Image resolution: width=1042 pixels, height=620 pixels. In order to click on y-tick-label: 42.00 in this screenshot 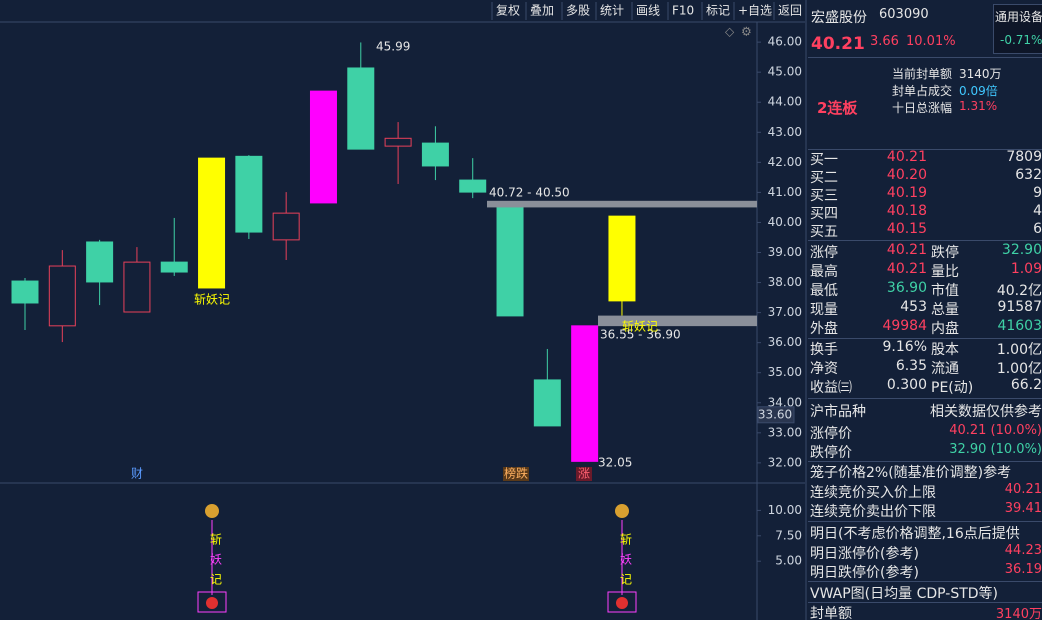, I will do `click(785, 162)`.